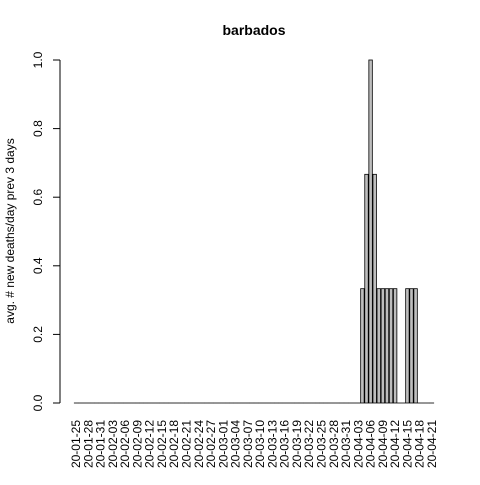 The height and width of the screenshot is (485, 480). What do you see at coordinates (38, 402) in the screenshot?
I see `y-tick-label: 0.0` at bounding box center [38, 402].